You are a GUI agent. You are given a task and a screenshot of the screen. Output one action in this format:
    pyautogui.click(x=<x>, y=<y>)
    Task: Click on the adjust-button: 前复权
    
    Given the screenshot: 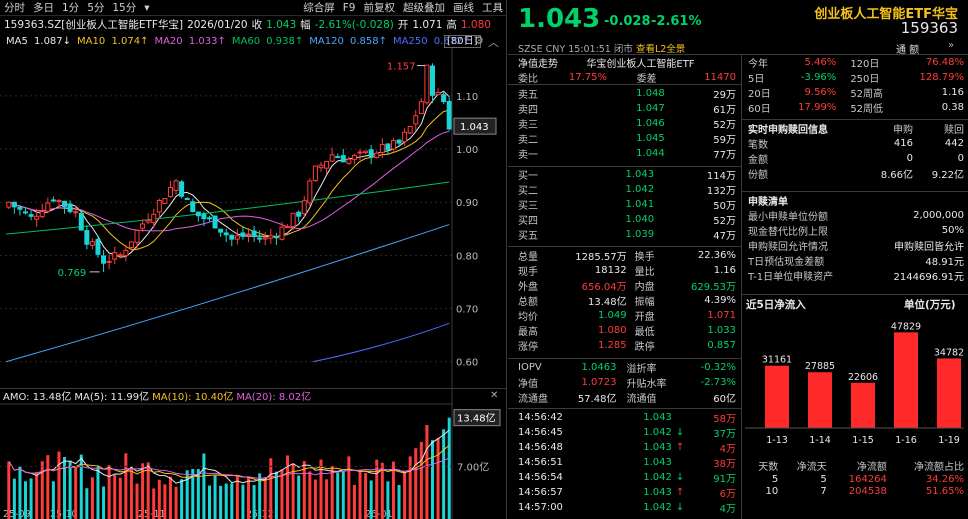 What is the action you would take?
    pyautogui.click(x=379, y=8)
    